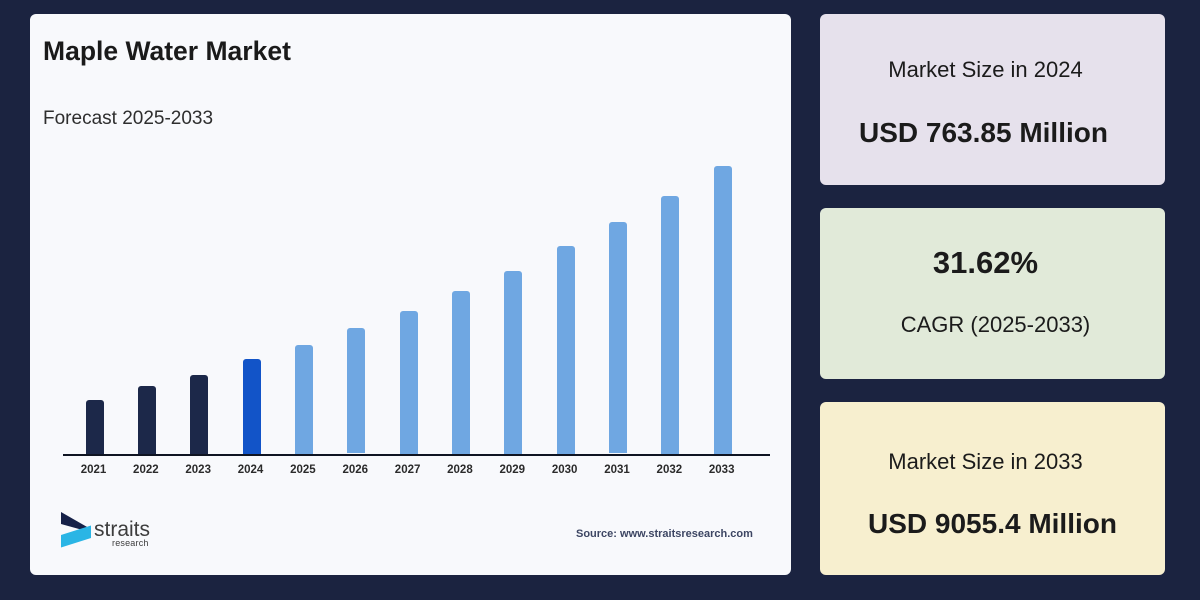 Image resolution: width=1200 pixels, height=600 pixels. What do you see at coordinates (122, 529) in the screenshot?
I see `svg-text: straits` at bounding box center [122, 529].